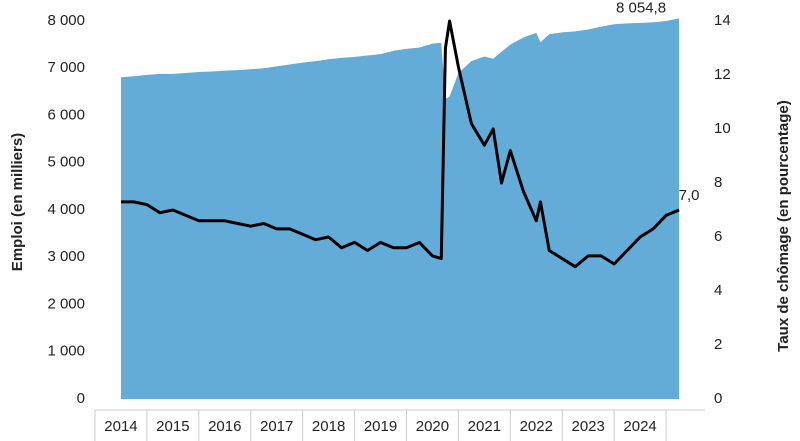 This screenshot has height=441, width=800. I want to click on x-tick-label: 2019, so click(380, 426).